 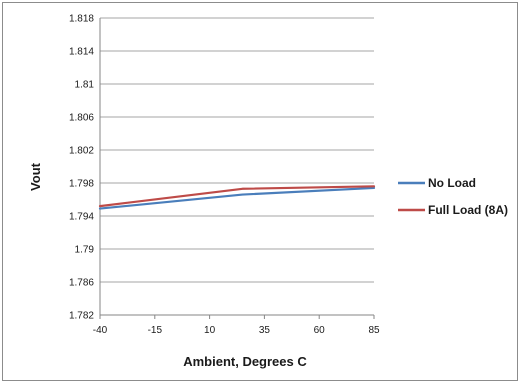 I want to click on legend-label: No Load, so click(x=452, y=183).